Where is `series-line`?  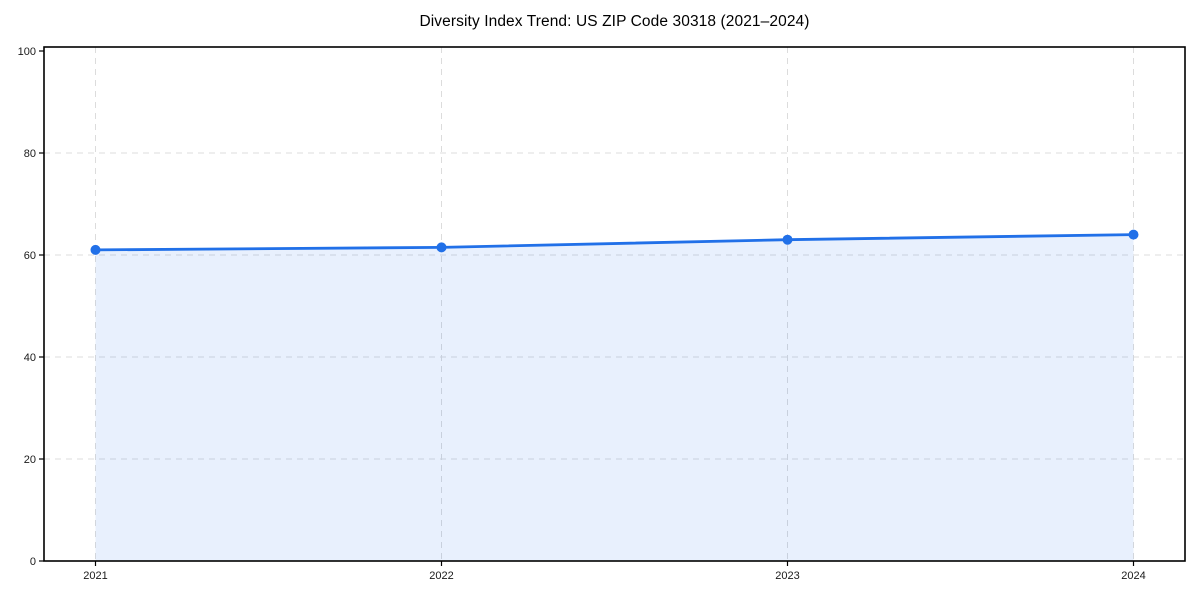
series-line is located at coordinates (614, 242).